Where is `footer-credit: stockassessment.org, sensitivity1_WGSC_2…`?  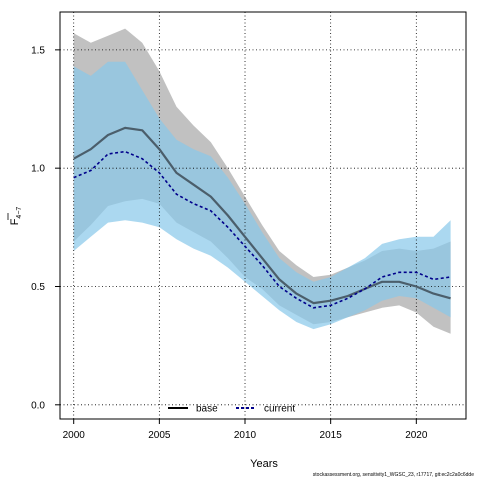
footer-credit: stockassessment.org, sensitivity1_WGSC_2… is located at coordinates (393, 475).